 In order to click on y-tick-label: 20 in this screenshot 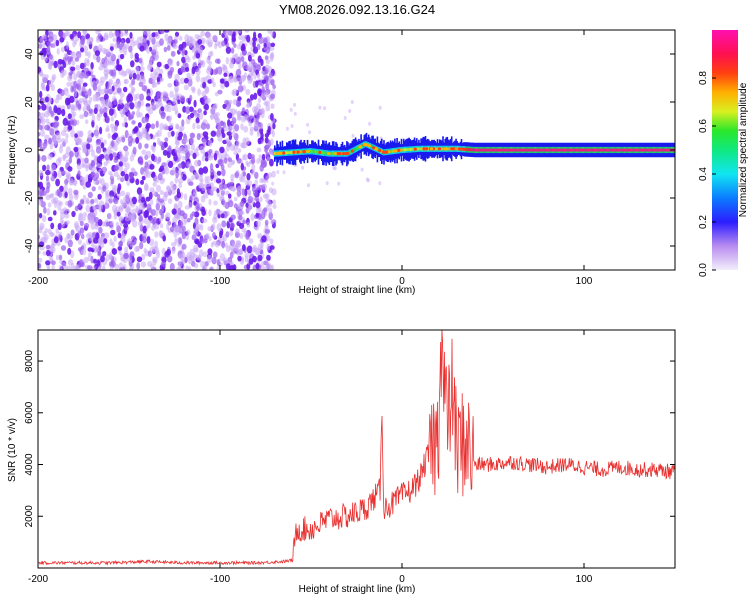, I will do `click(29, 102)`.